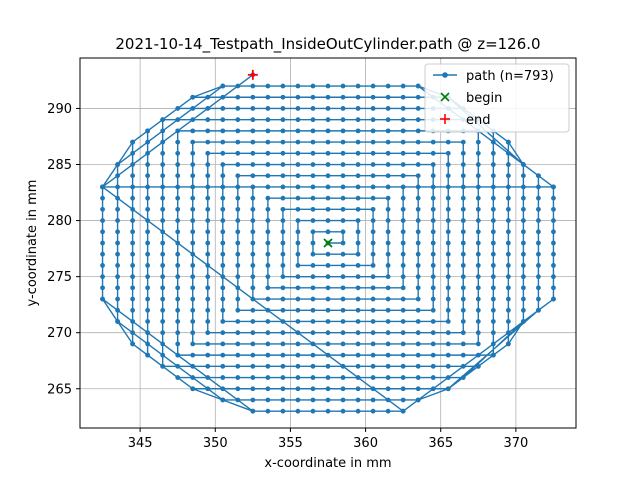  I want to click on y-tick-label: 270, so click(59, 333).